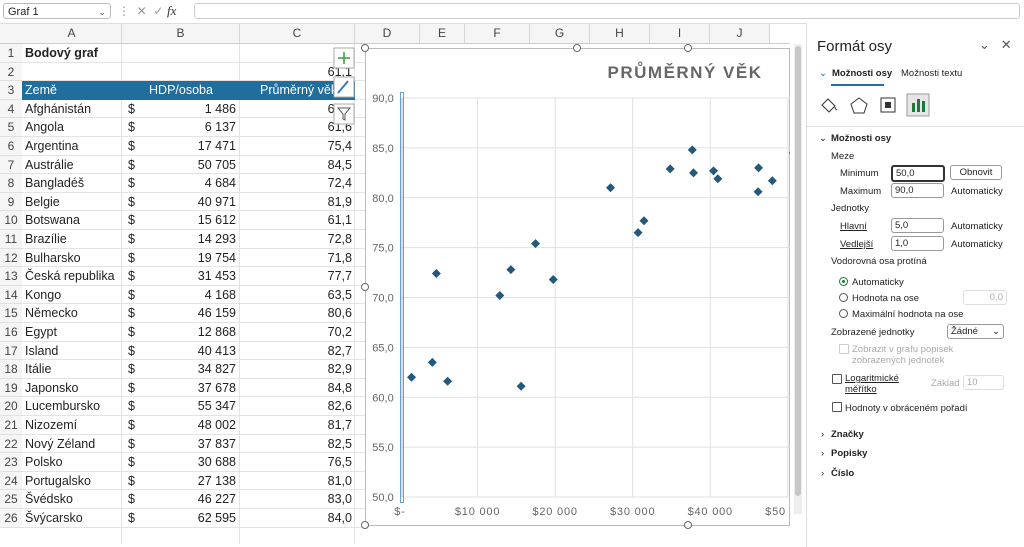 This screenshot has height=547, width=1024. Describe the element at coordinates (11, 127) in the screenshot. I see `row-header: 5` at that location.